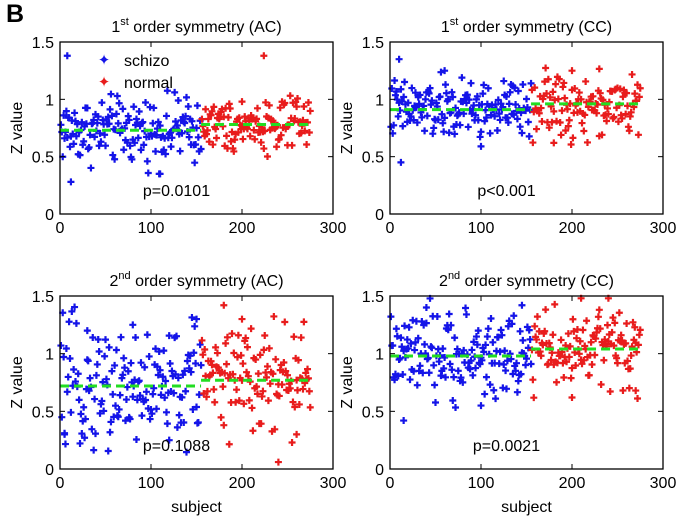 This screenshot has height=518, width=686. What do you see at coordinates (196, 382) in the screenshot?
I see `plot-frame` at bounding box center [196, 382].